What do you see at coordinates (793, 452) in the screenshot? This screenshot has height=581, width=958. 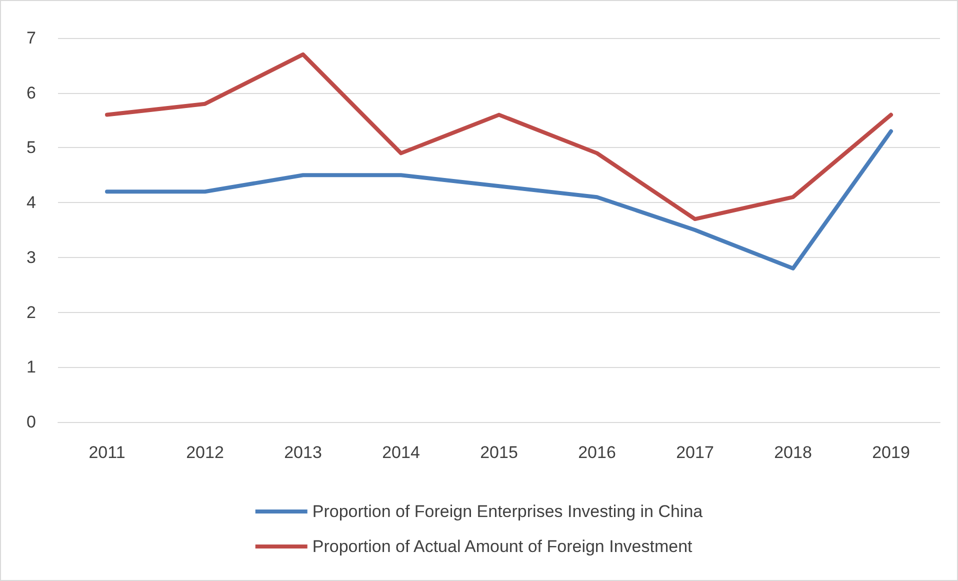 I see `x-tick-label: 2018` at bounding box center [793, 452].